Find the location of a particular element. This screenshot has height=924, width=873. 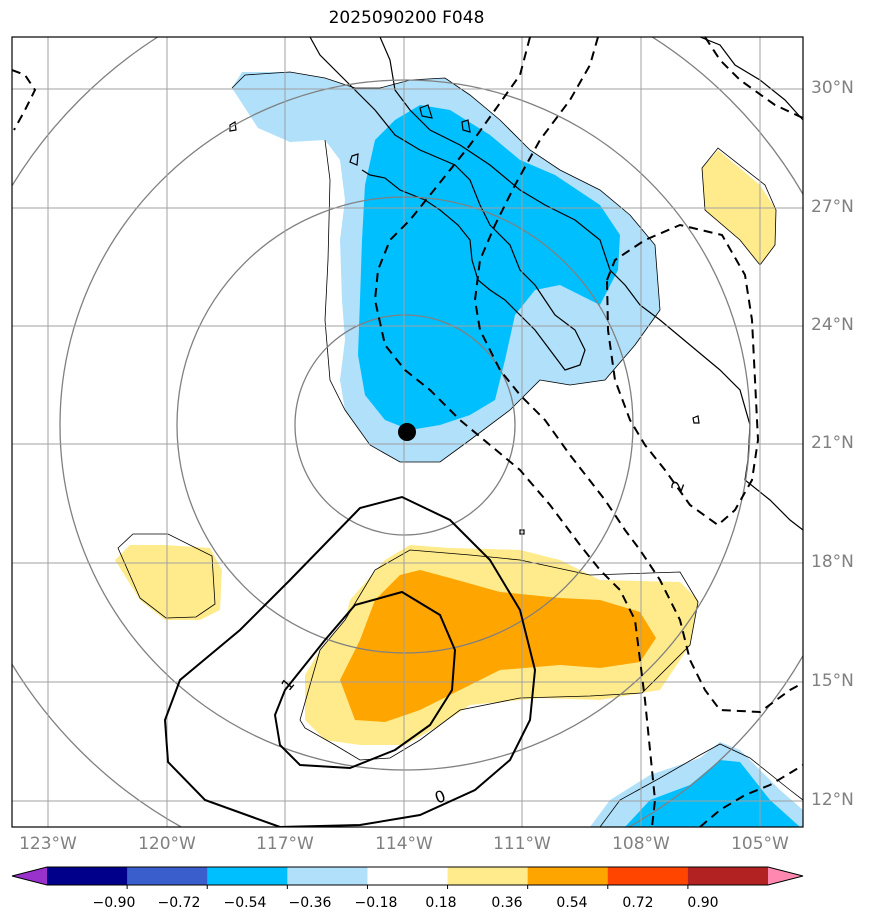

colorbar-label: 0.90 is located at coordinates (703, 903).